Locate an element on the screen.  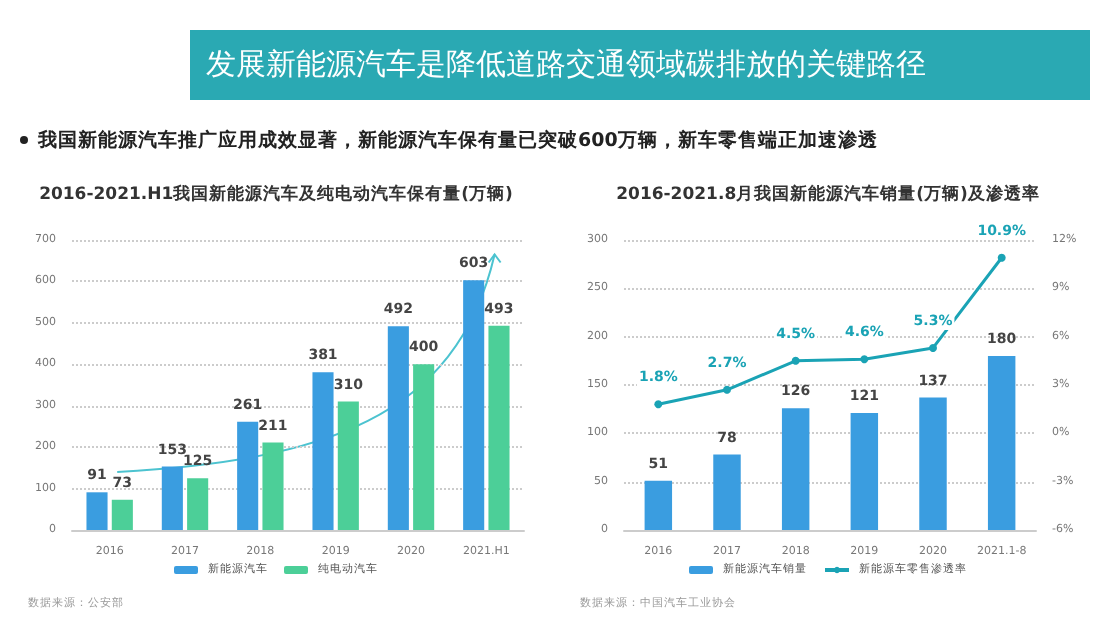
chart-title: 2016-2021.H1我国新能源汽车及纯电动汽车保有量(万辆) is located at coordinates (276, 194).